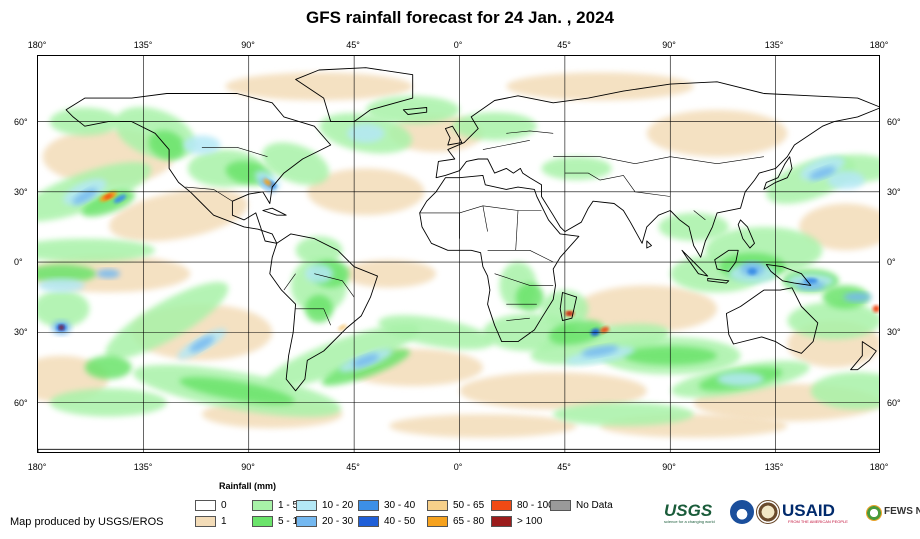 This screenshot has width=920, height=539. Describe the element at coordinates (530, 521) in the screenshot. I see `legend-label: > 100` at that location.